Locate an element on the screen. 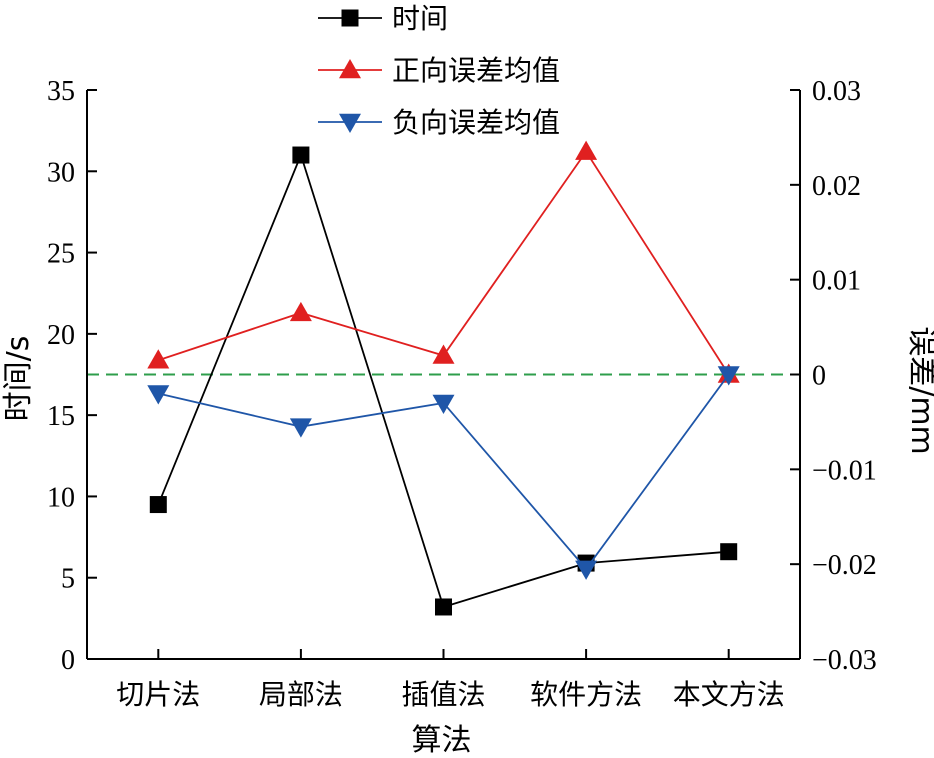  right-y-tick-label: −0.01 is located at coordinates (844, 470).